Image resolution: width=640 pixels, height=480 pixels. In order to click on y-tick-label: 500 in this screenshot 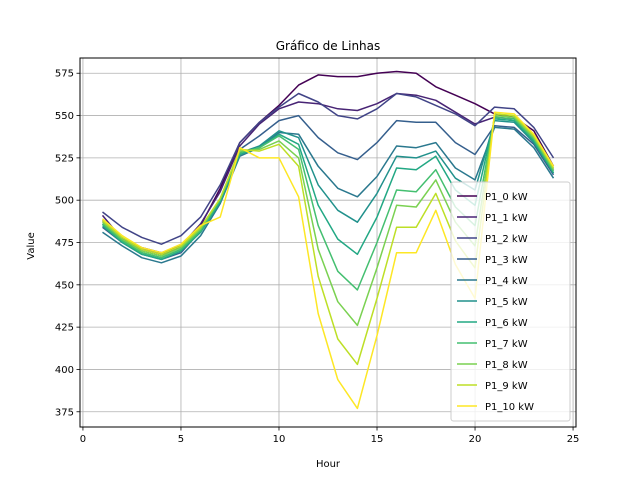, I will do `click(64, 201)`.